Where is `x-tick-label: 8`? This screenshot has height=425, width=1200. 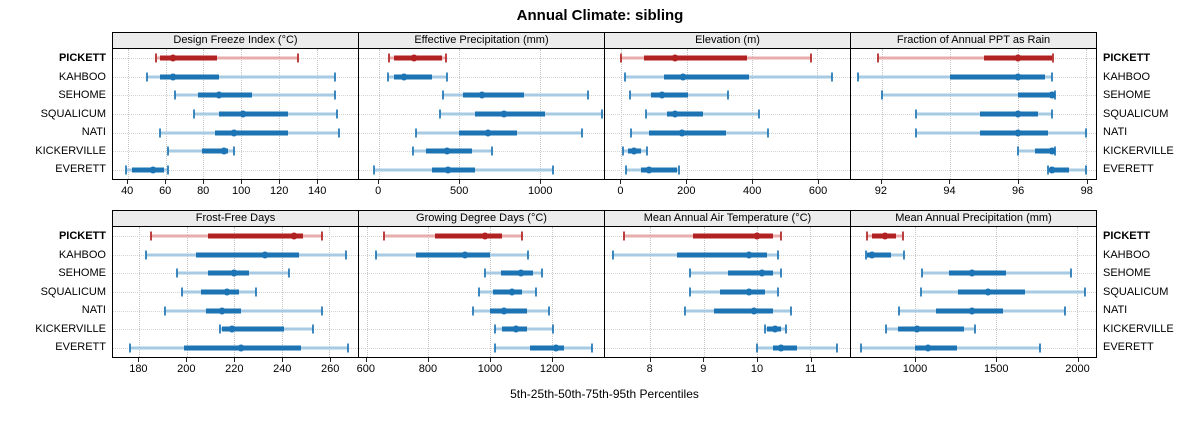
x-tick-label: 8 is located at coordinates (649, 369).